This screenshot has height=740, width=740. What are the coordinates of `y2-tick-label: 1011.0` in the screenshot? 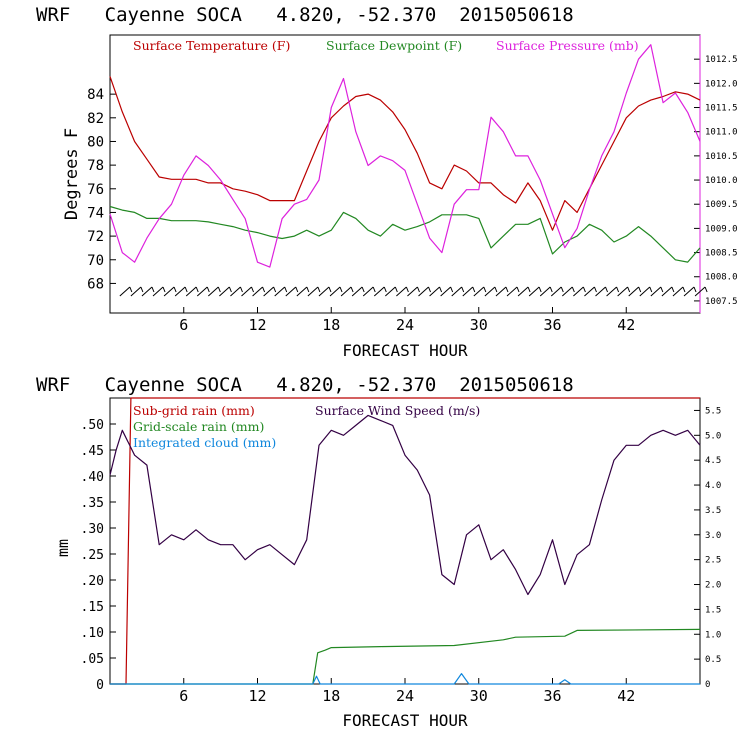 It's located at (721, 133).